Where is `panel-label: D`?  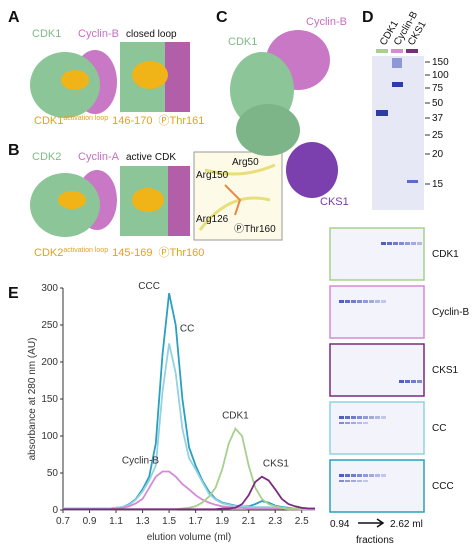 panel-label: D is located at coordinates (368, 17).